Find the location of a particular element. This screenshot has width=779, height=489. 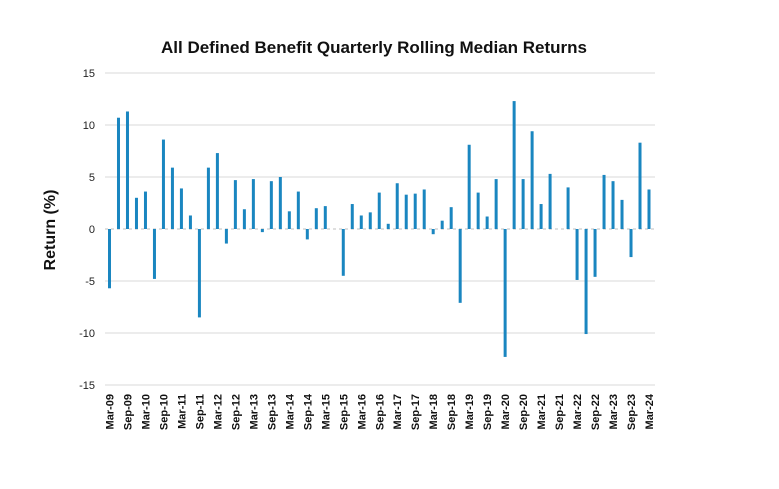

y-tick-label: 5 is located at coordinates (92, 178).